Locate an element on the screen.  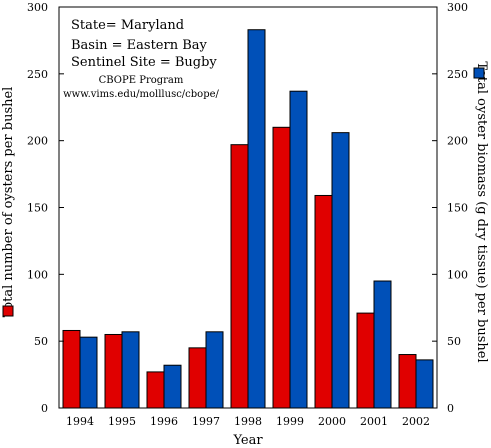
legend-swatch-left is located at coordinates (8, 311).